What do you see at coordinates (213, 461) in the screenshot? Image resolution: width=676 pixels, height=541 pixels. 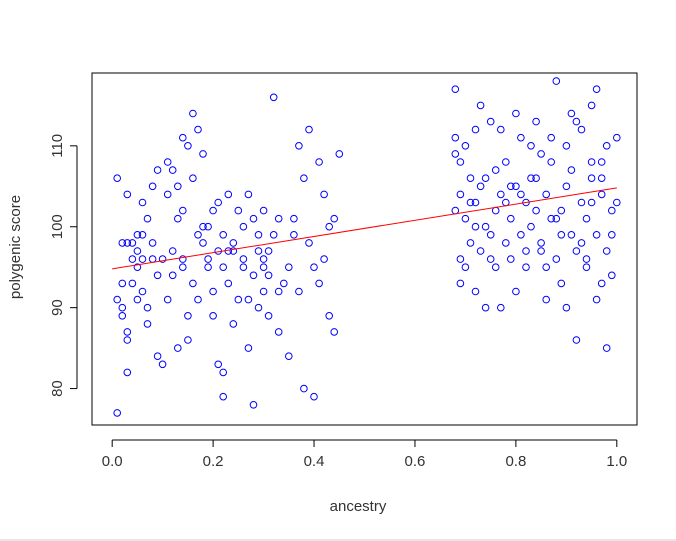 I see `x-tick-label: 0.2` at bounding box center [213, 461].